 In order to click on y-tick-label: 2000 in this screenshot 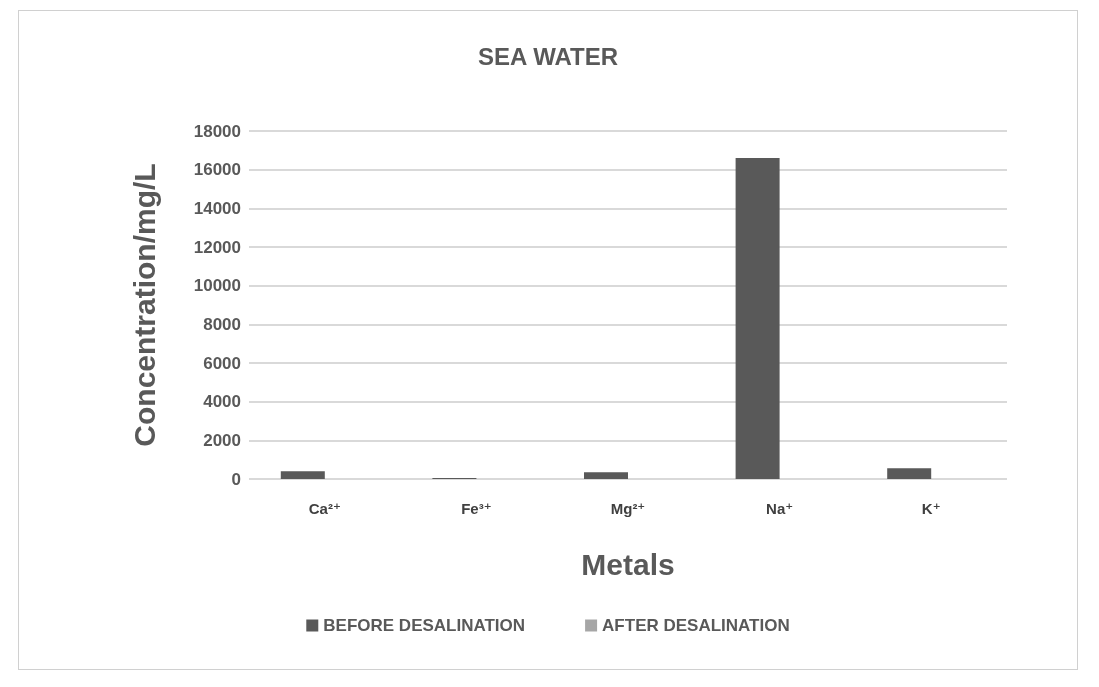, I will do `click(222, 440)`.